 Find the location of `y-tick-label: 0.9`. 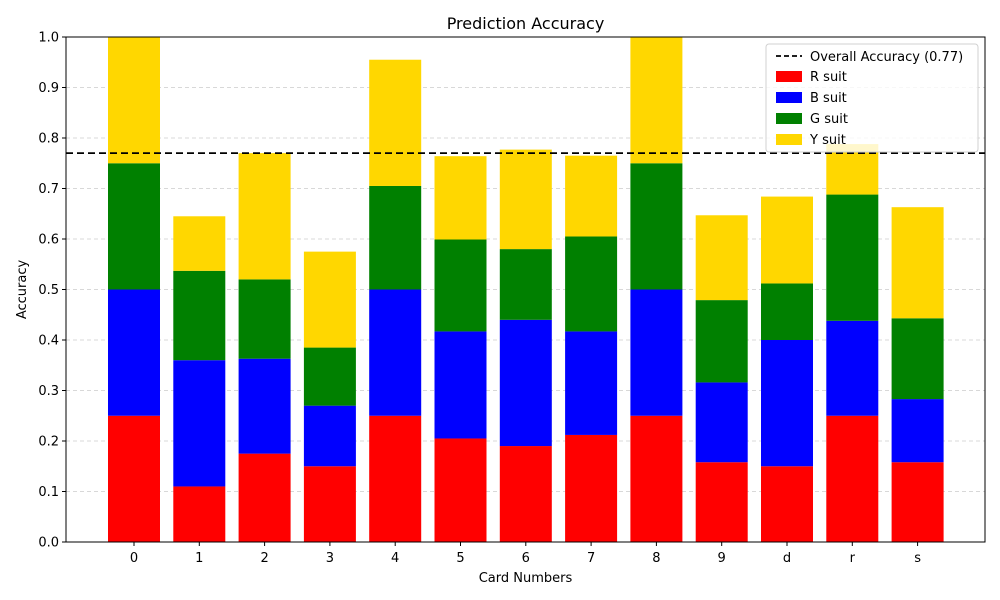

y-tick-label: 0.9 is located at coordinates (48, 88).